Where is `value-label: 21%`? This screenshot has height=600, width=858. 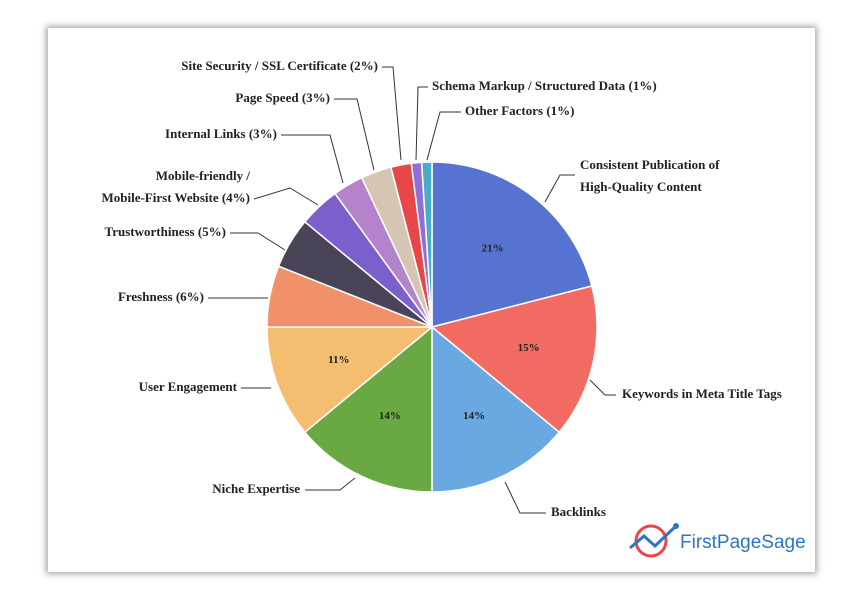 value-label: 21% is located at coordinates (493, 248).